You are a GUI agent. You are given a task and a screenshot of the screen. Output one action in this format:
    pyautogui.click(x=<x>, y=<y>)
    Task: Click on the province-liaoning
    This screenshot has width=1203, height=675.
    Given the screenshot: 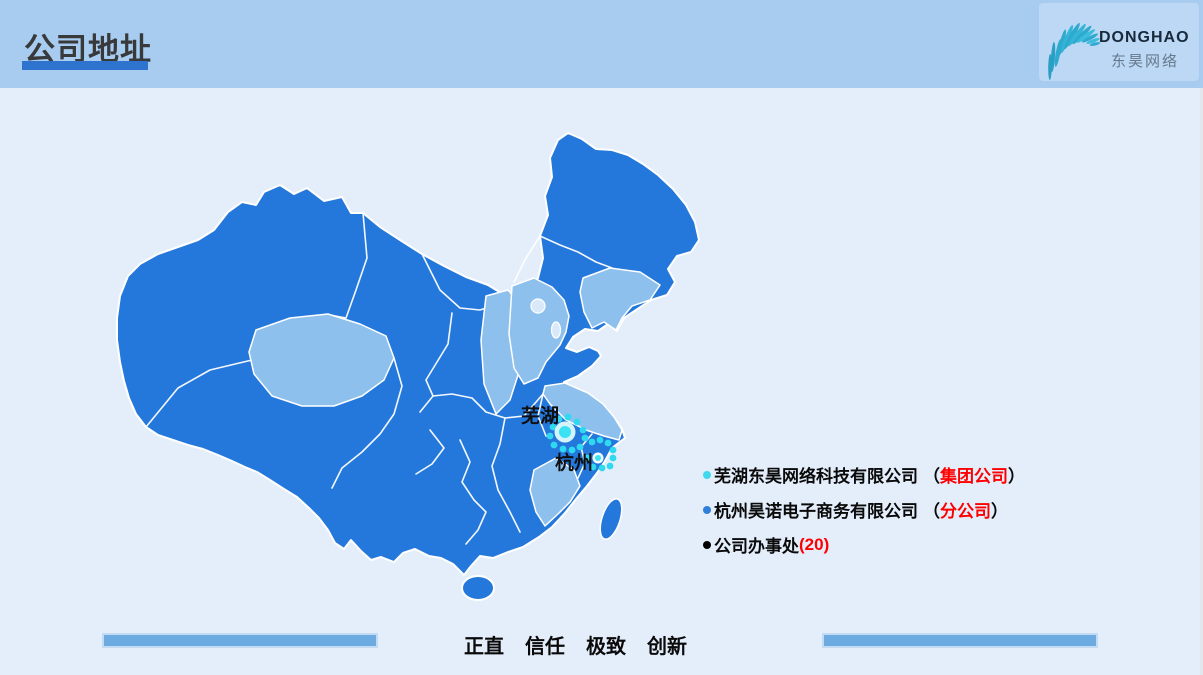 What is the action you would take?
    pyautogui.click(x=620, y=299)
    